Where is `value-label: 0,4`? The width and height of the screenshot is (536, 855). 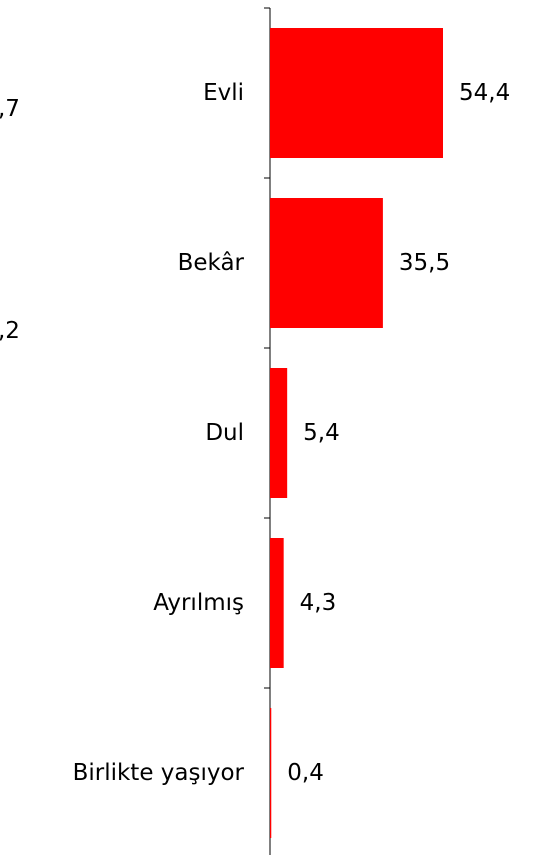
value-label: 0,4 is located at coordinates (305, 773).